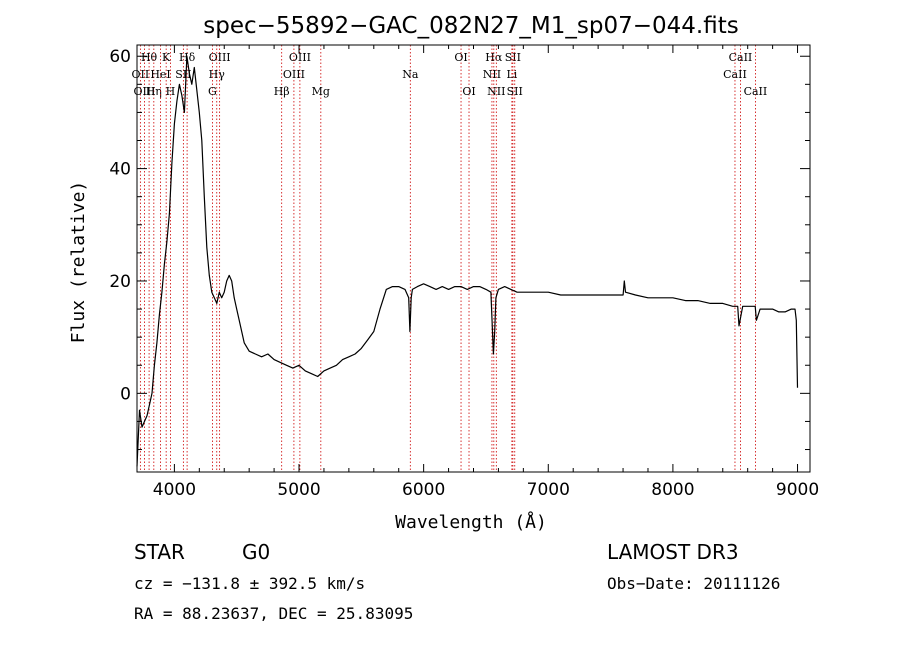 Image resolution: width=900 pixels, height=649 pixels. Describe the element at coordinates (460, 57) in the screenshot. I see `line-marker-label-17: OI` at that location.